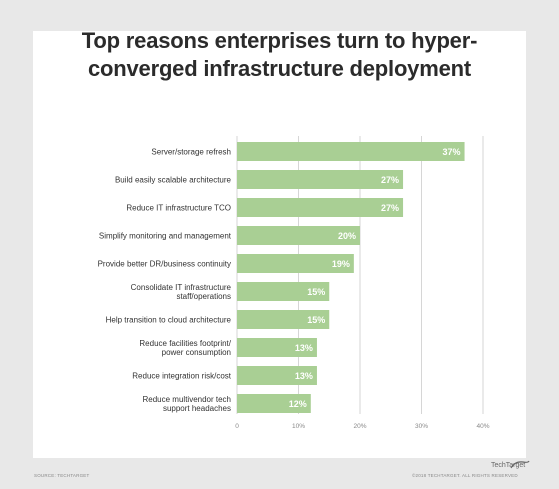 This screenshot has height=489, width=559. Describe the element at coordinates (452, 152) in the screenshot. I see `value-label: 37%` at that location.